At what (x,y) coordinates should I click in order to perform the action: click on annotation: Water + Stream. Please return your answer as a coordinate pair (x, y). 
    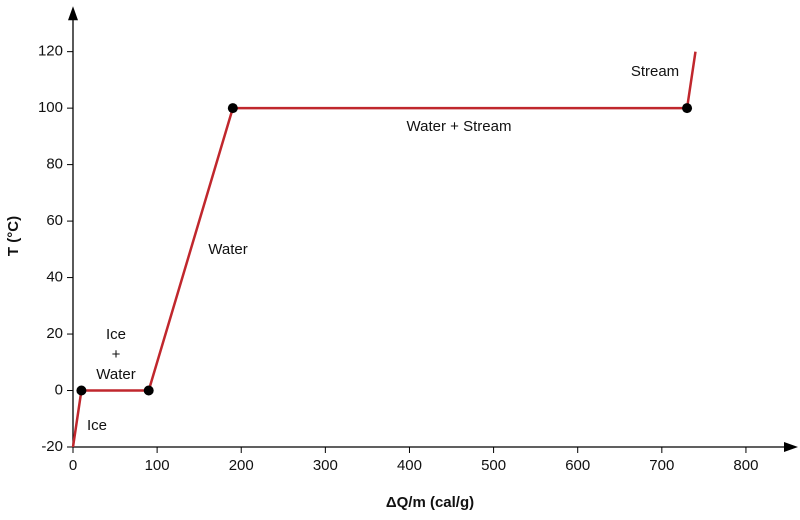
    Looking at the image, I should click on (459, 126).